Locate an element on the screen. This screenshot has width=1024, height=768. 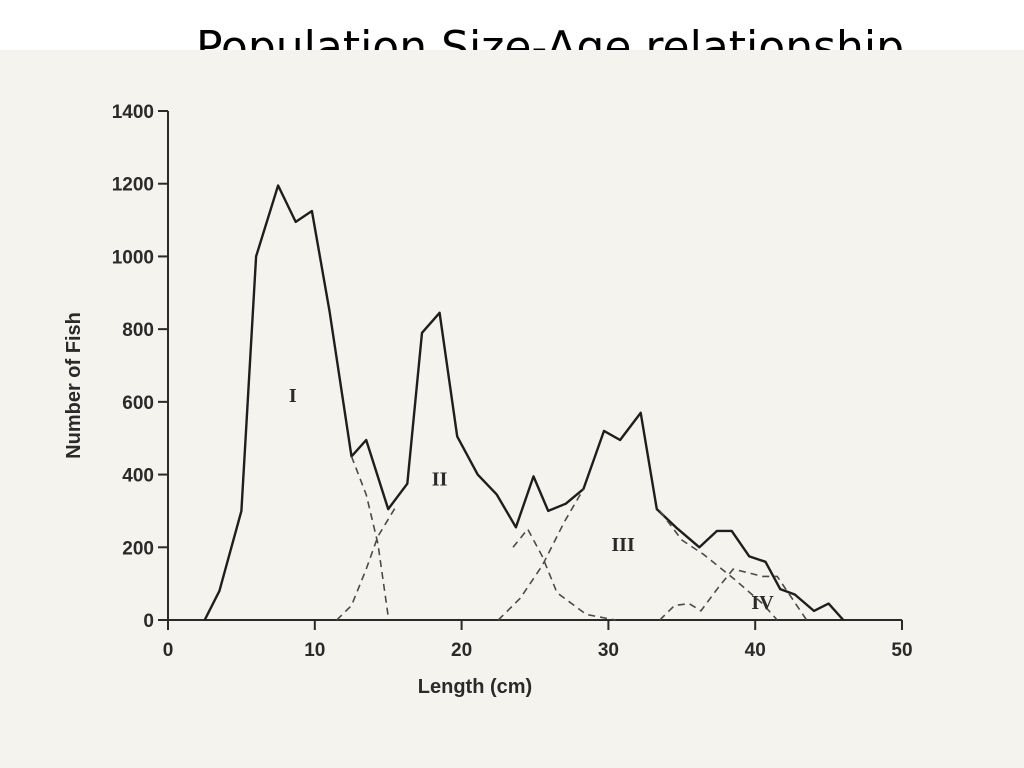
y-tick-label: 600 is located at coordinates (138, 403).